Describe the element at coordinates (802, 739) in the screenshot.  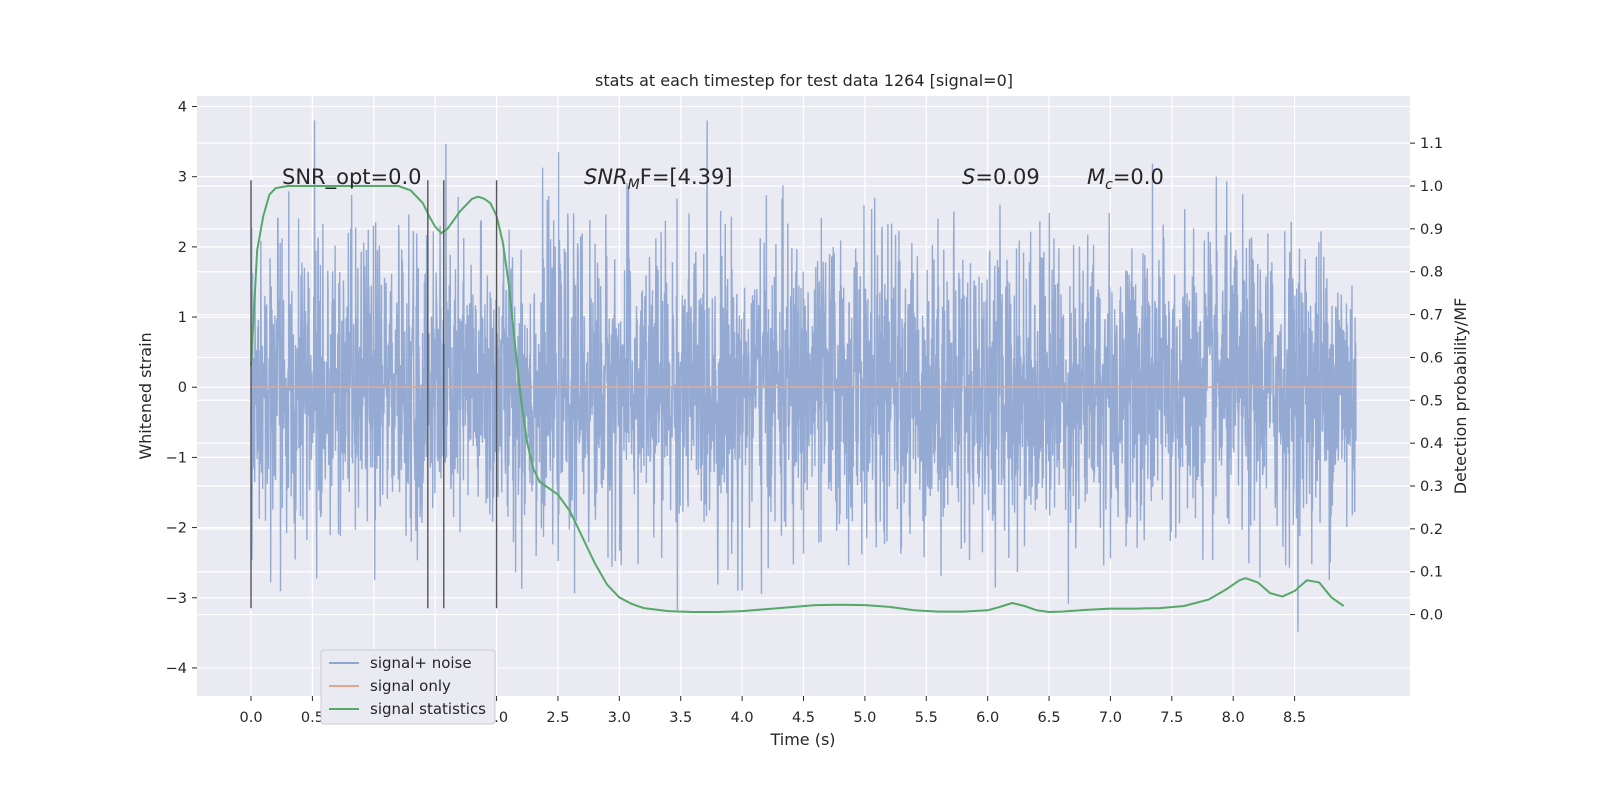
I see `x-axis-label: Time (s)` at that location.